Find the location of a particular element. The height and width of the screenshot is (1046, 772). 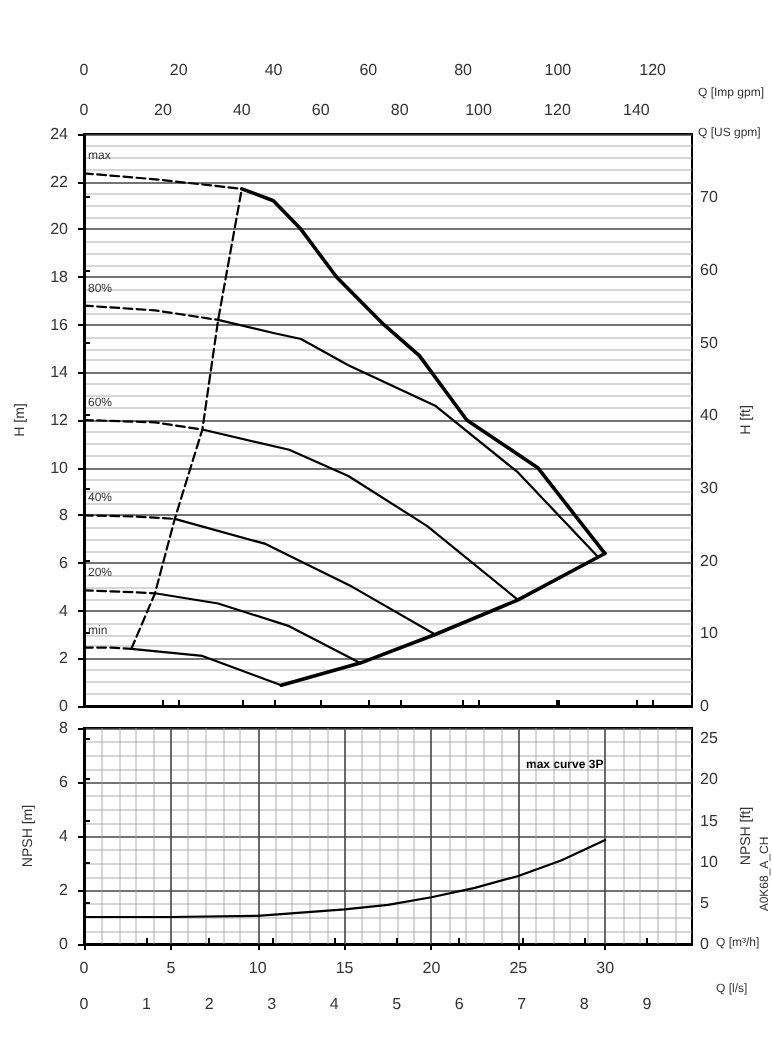

y-tick-label: 12 is located at coordinates (60, 420).